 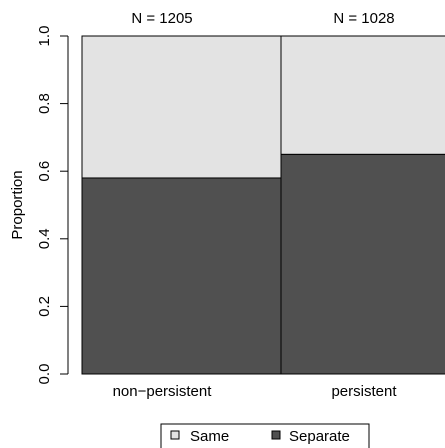 What do you see at coordinates (44, 238) in the screenshot?
I see `y-tick-label: 0.4` at bounding box center [44, 238].